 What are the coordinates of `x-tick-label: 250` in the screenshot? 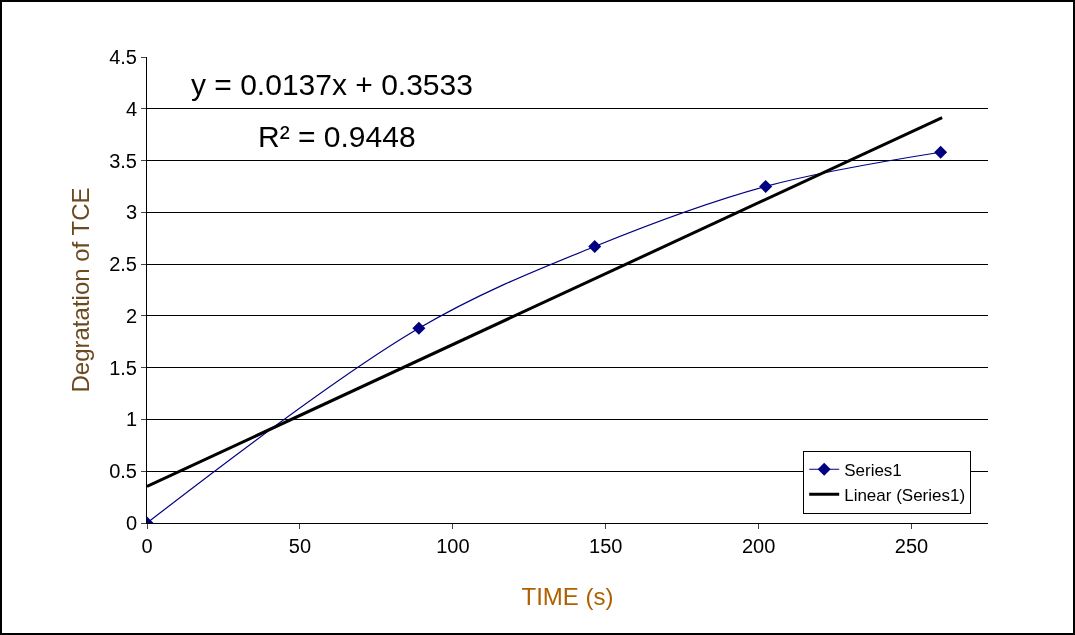 It's located at (911, 546).